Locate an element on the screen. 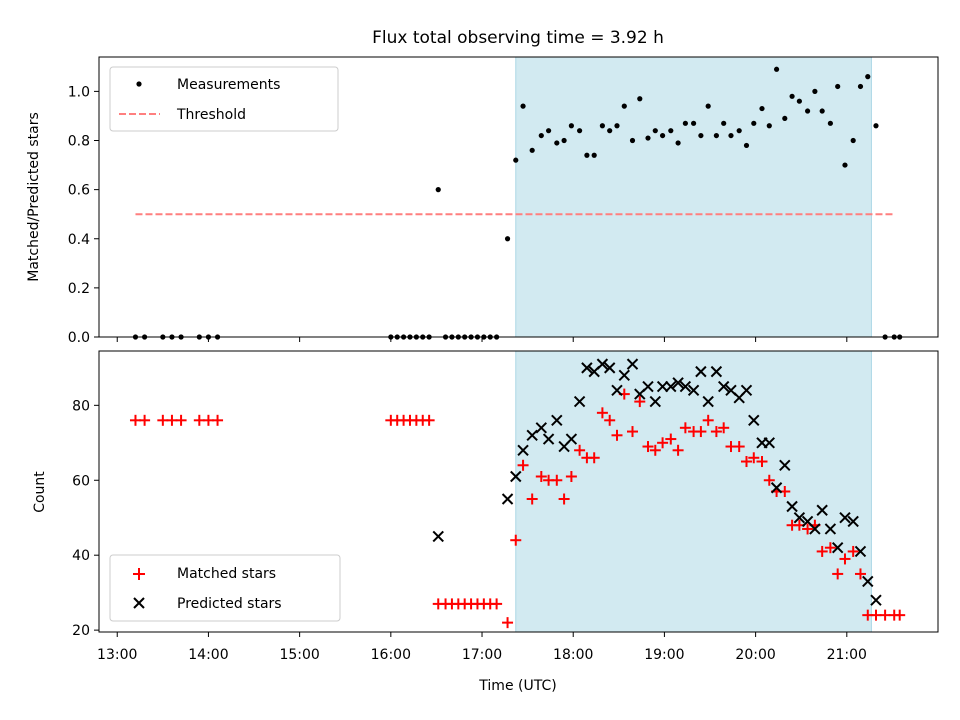 The image size is (960, 720). ratio-legend-frame is located at coordinates (224, 99).